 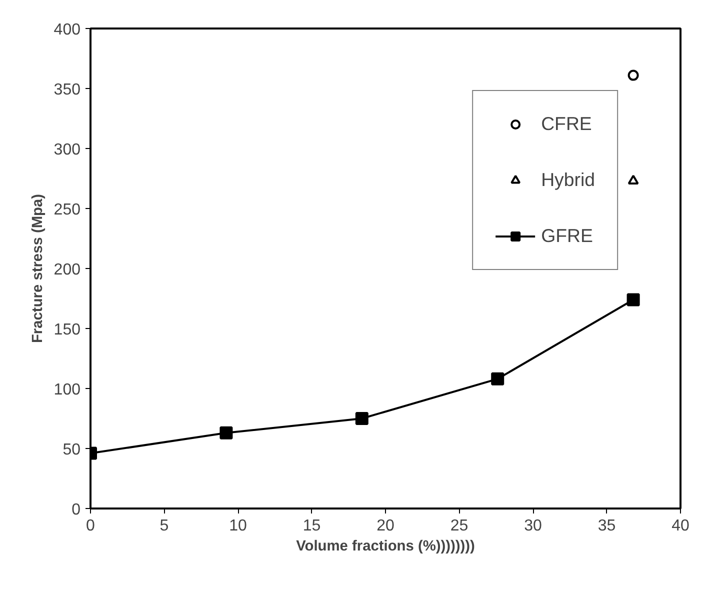 What do you see at coordinates (164, 526) in the screenshot?
I see `x-tick-label: 5` at bounding box center [164, 526].